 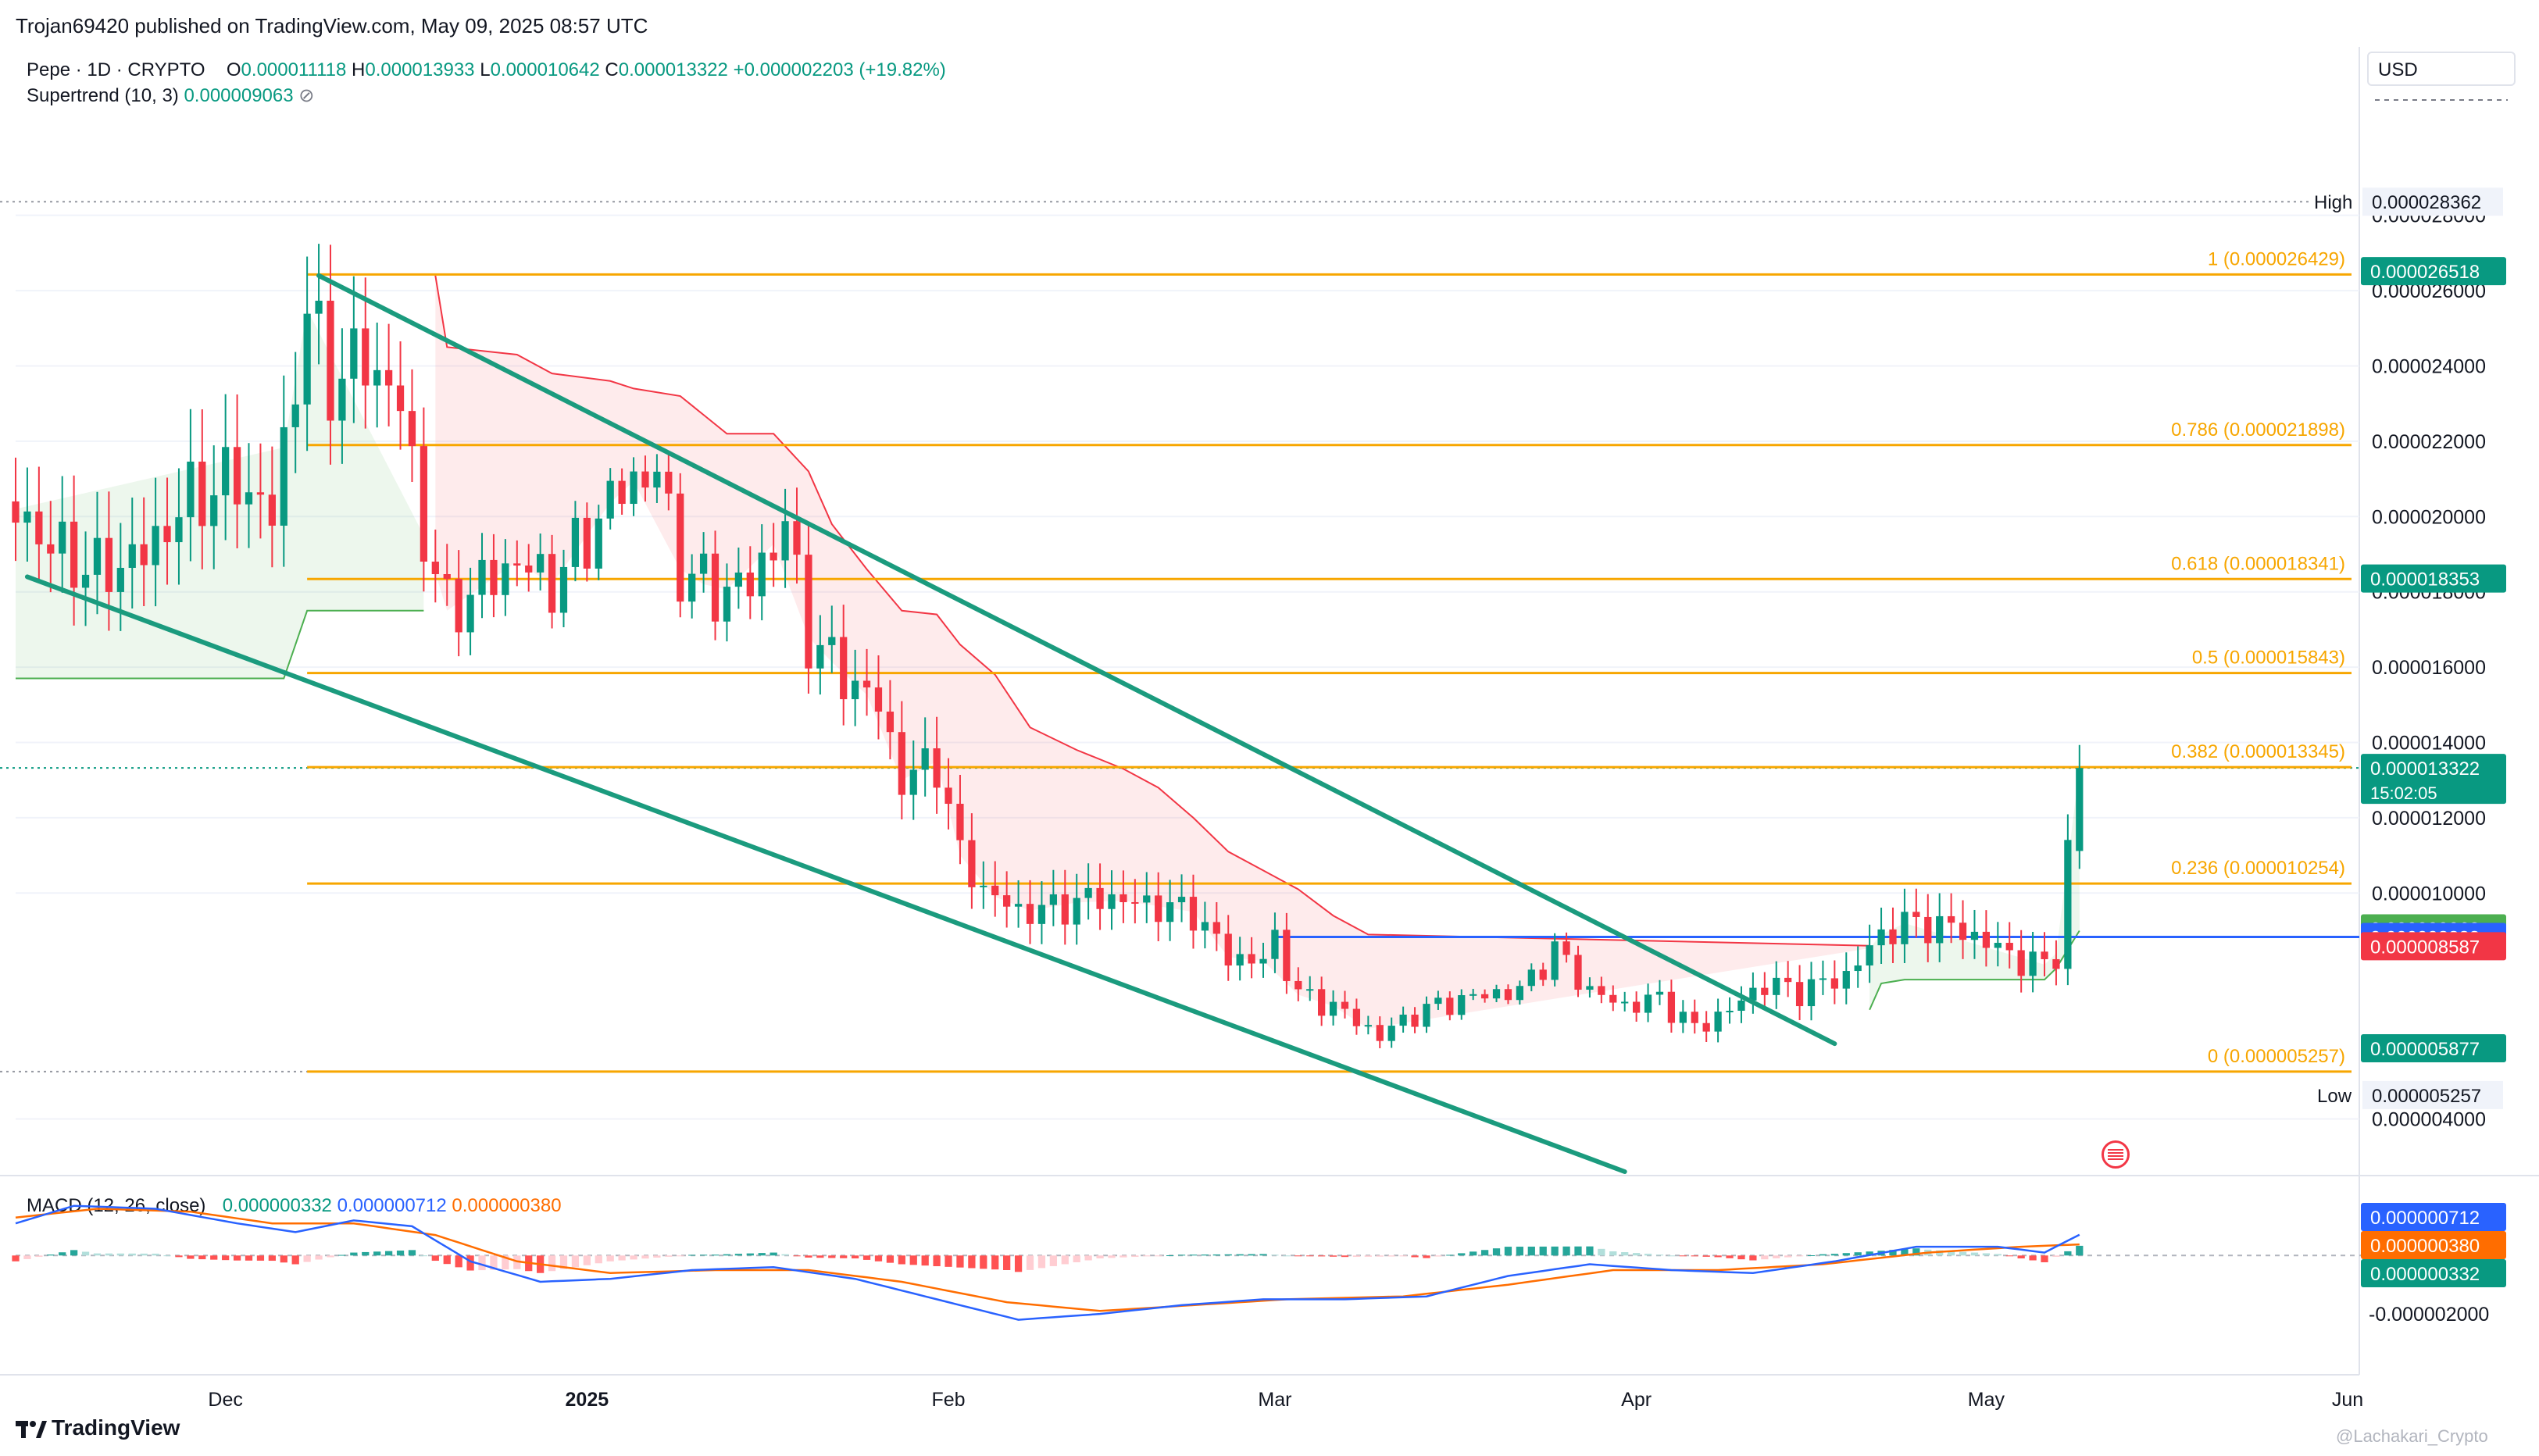 I want to click on high-label: H, so click(x=359, y=69).